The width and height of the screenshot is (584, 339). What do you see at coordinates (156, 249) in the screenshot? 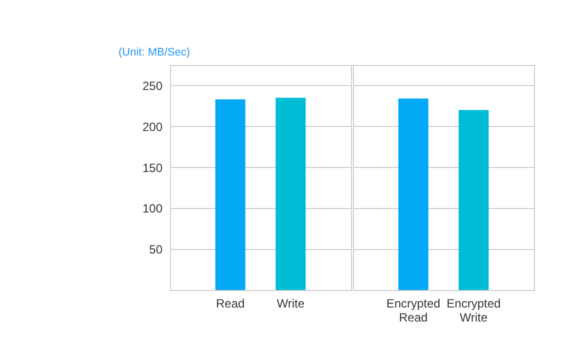
I see `y-tick-label: 50` at bounding box center [156, 249].